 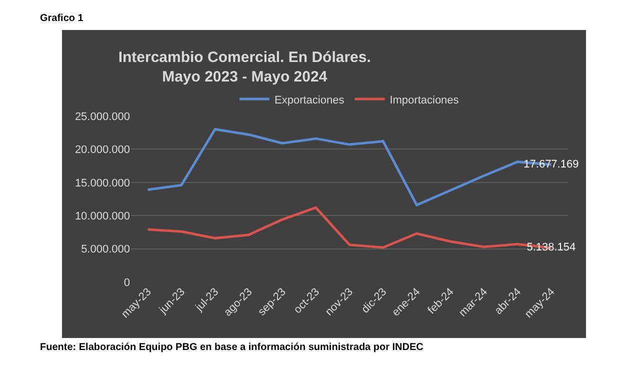 What do you see at coordinates (102, 150) in the screenshot?
I see `y-tick-label: 20.000.000` at bounding box center [102, 150].